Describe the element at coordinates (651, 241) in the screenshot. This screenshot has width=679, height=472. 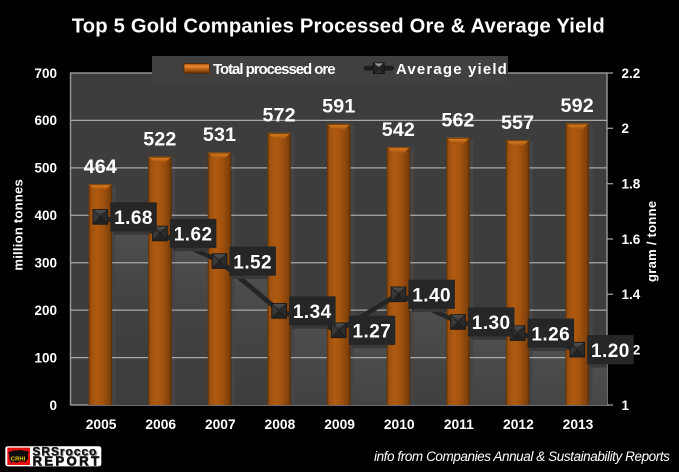
I see `svg-text: gram / tonne` at that location.